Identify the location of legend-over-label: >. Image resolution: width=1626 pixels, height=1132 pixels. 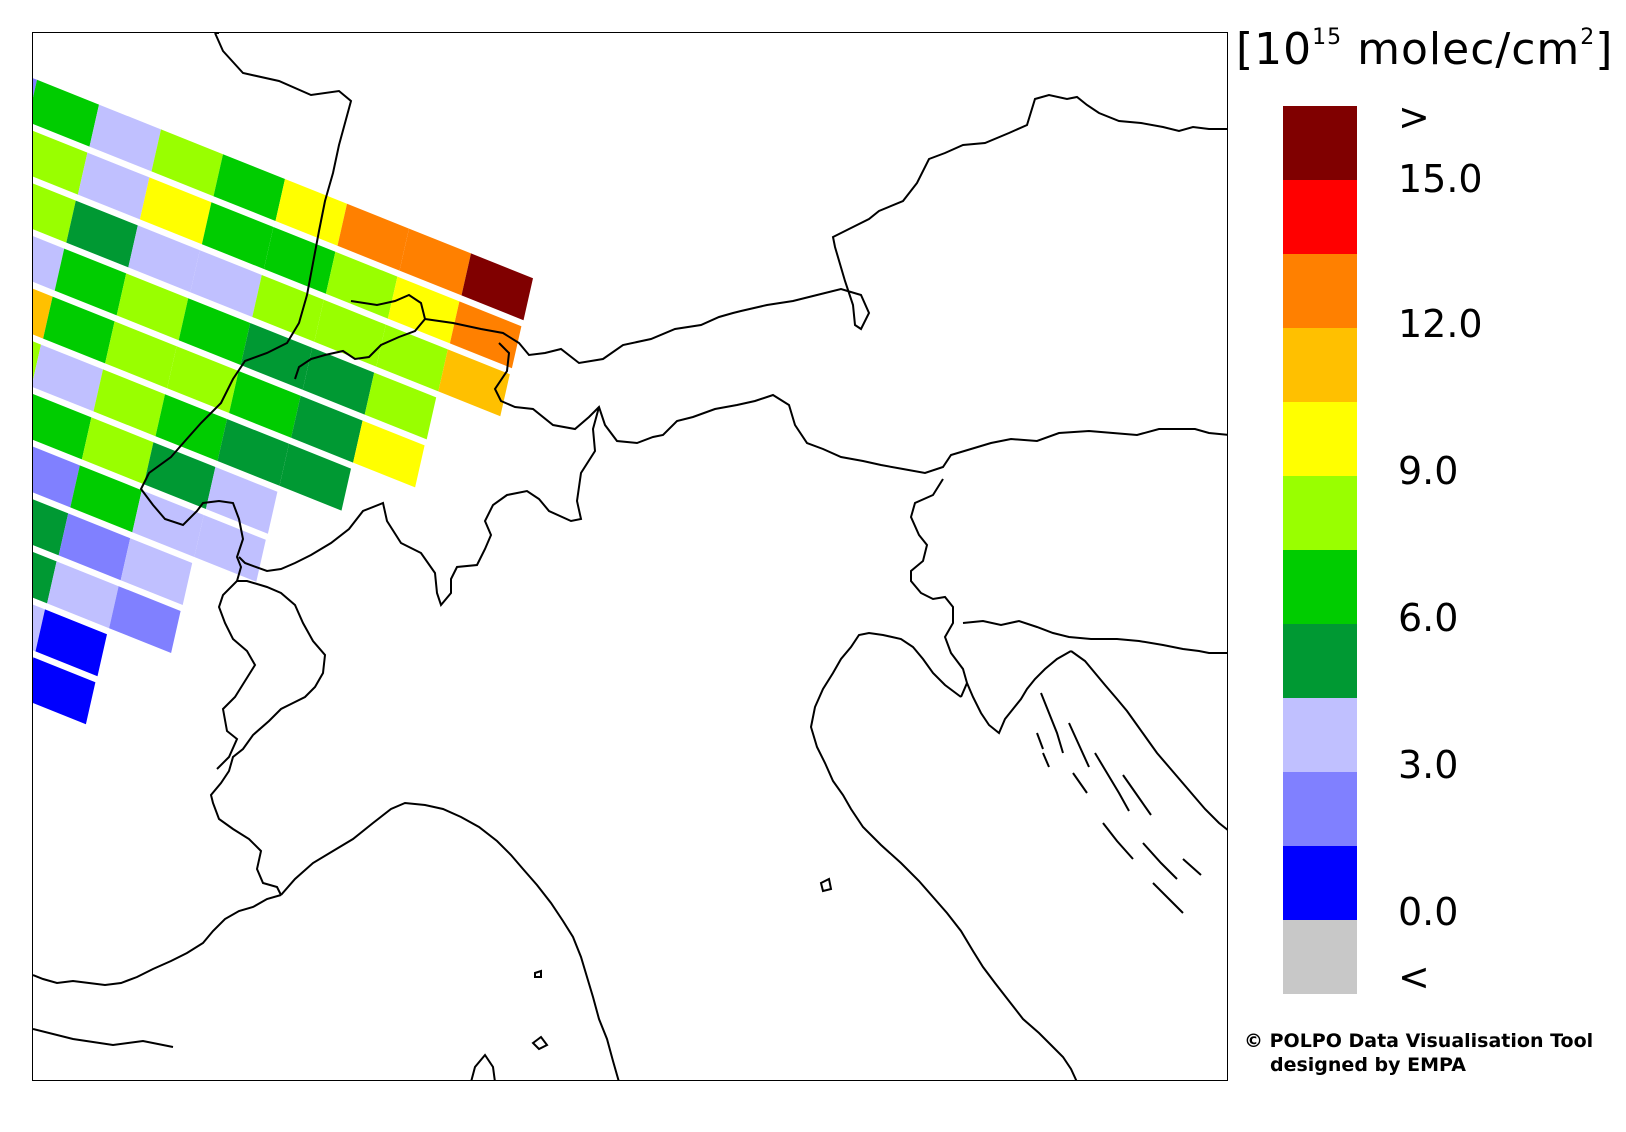
(1414, 117).